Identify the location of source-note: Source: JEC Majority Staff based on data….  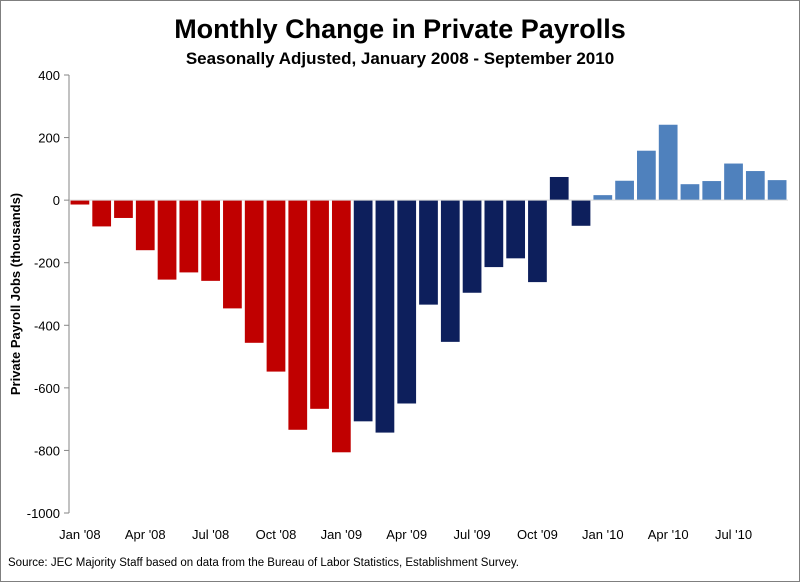
(263, 563).